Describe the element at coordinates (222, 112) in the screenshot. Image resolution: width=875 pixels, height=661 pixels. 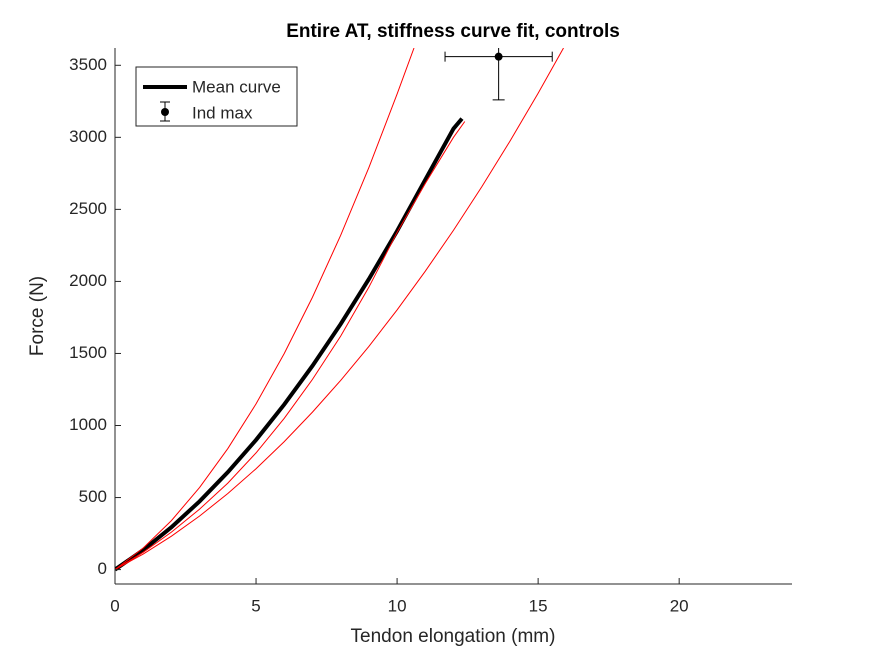
I see `legend-label: Ind max` at that location.